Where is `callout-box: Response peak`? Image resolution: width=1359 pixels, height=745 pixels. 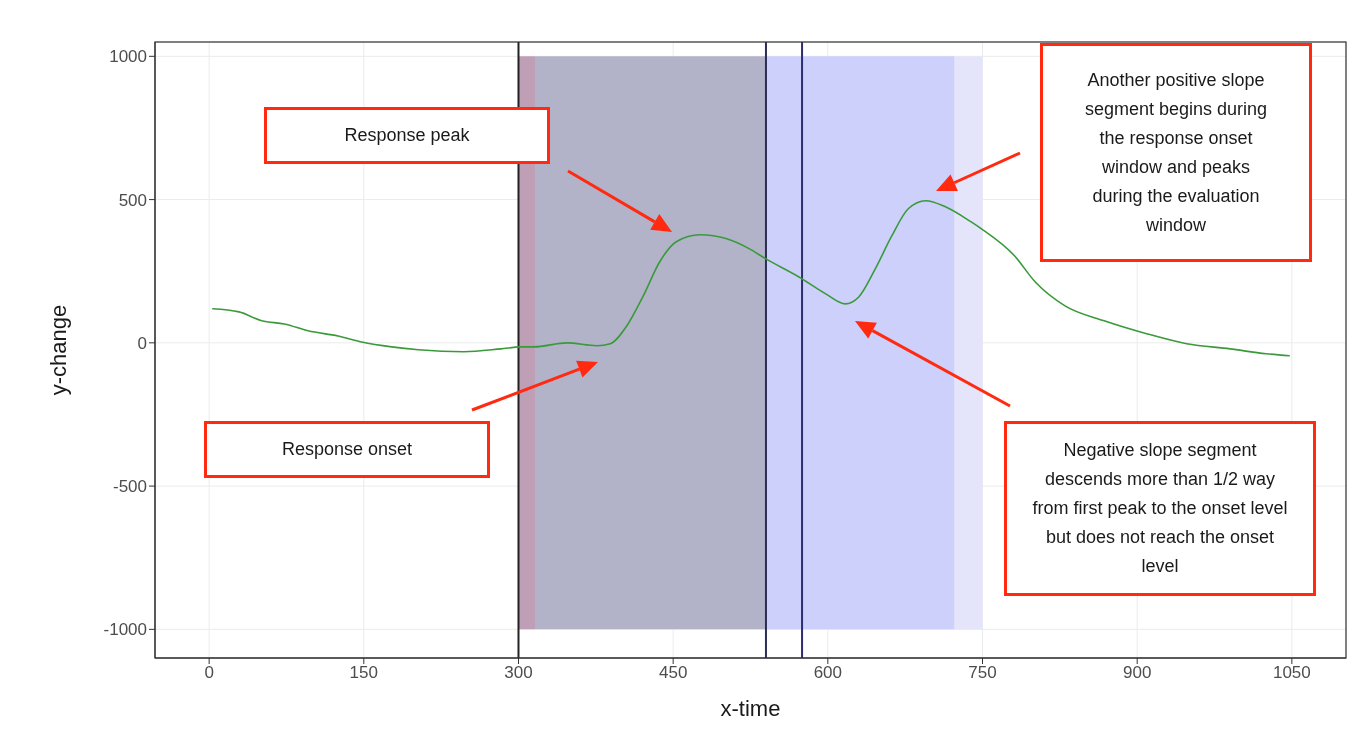 callout-box: Response peak is located at coordinates (407, 135).